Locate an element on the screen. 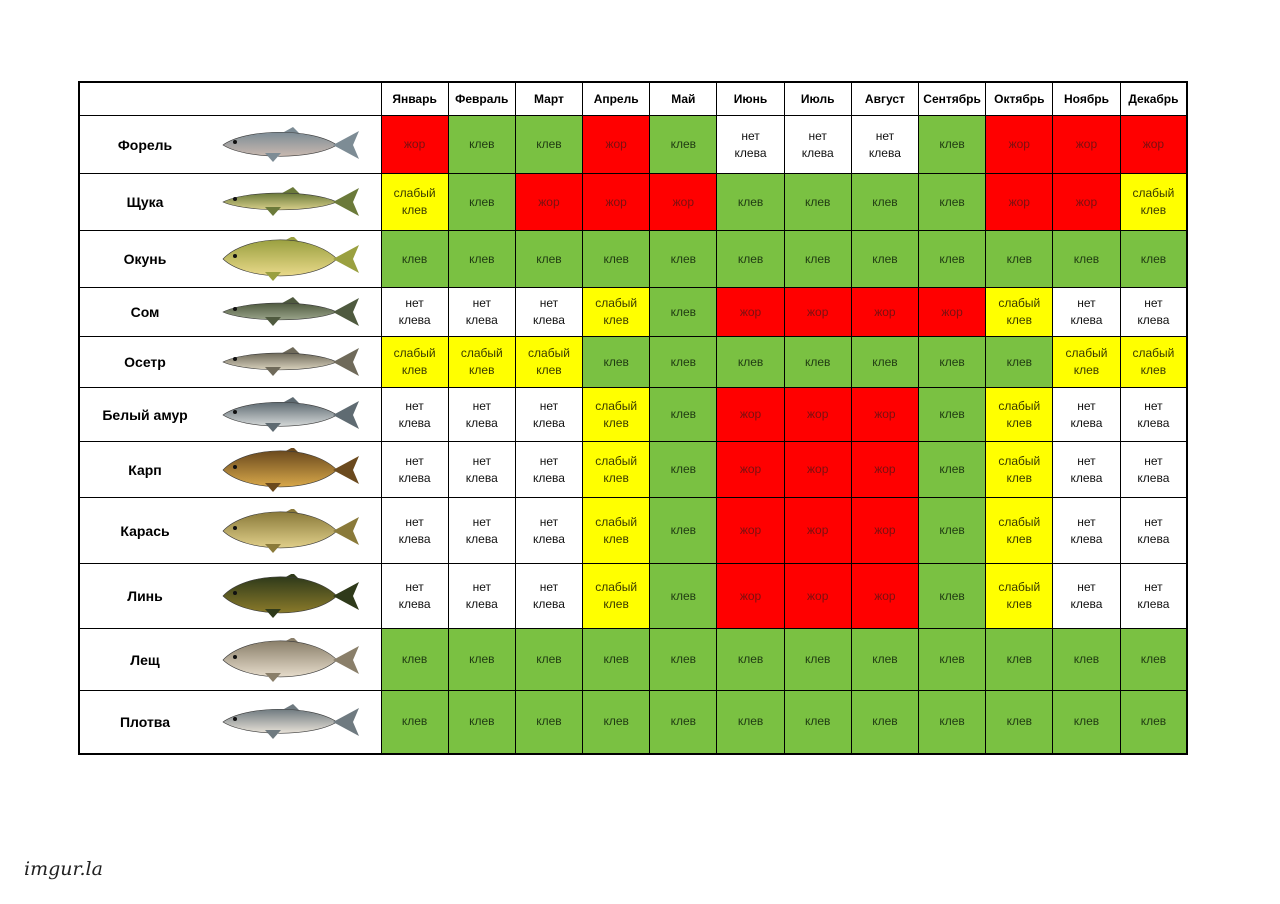 This screenshot has width=1280, height=904. roach-fish-icon is located at coordinates (290, 721).